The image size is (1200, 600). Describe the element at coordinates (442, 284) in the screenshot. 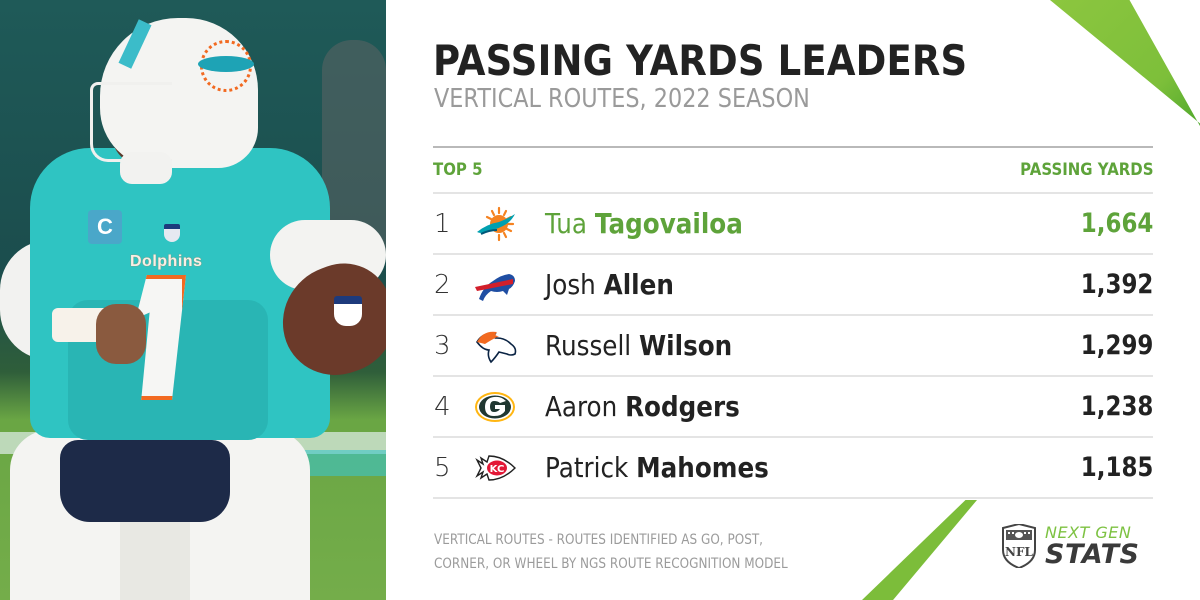

I see `rank: 2` at that location.